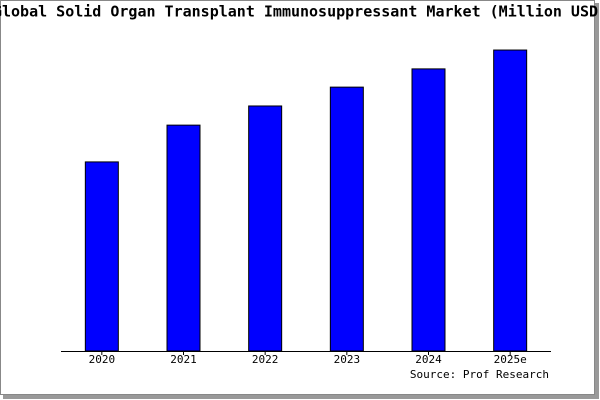 This screenshot has width=600, height=400. What do you see at coordinates (183, 359) in the screenshot?
I see `x-tick-label: 2021` at bounding box center [183, 359].